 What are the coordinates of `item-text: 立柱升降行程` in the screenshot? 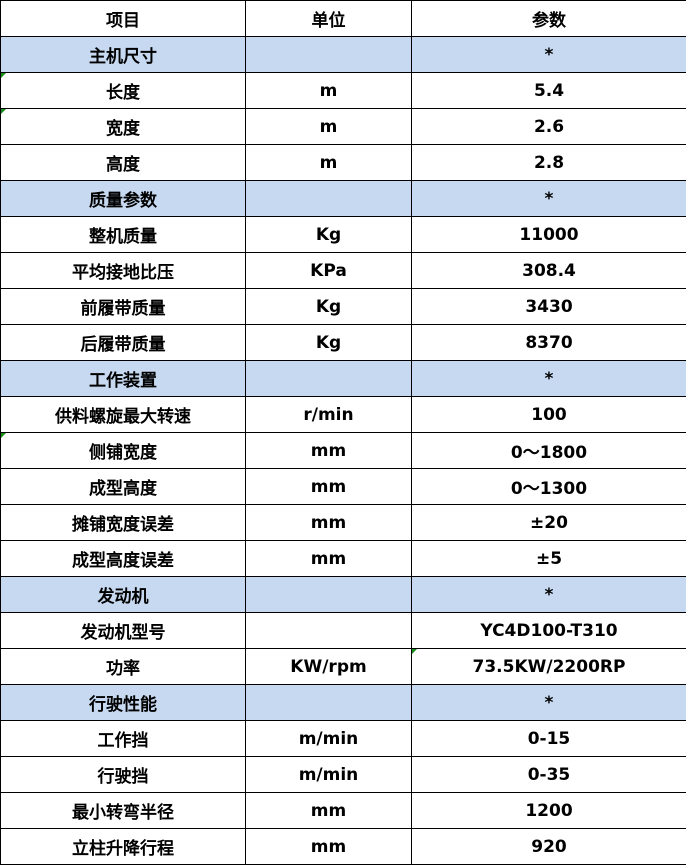 It's located at (123, 849).